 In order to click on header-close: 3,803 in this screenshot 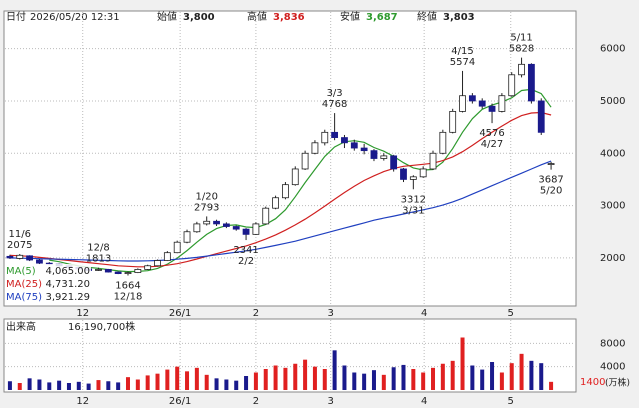, I will do `click(459, 17)`.